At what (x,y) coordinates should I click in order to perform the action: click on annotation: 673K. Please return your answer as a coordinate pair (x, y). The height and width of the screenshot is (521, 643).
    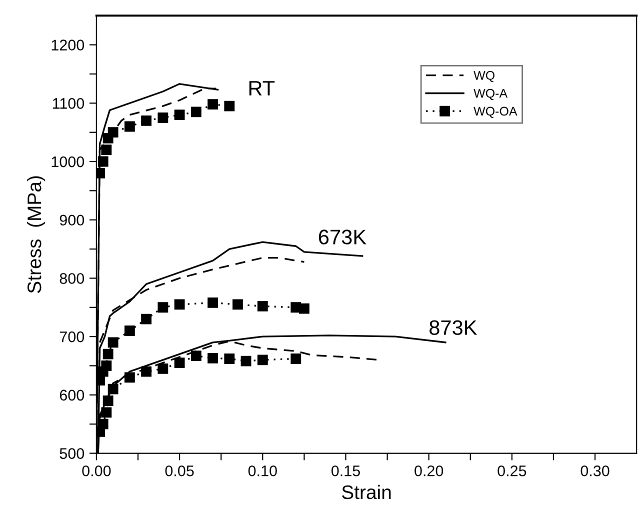
    Looking at the image, I should click on (342, 237).